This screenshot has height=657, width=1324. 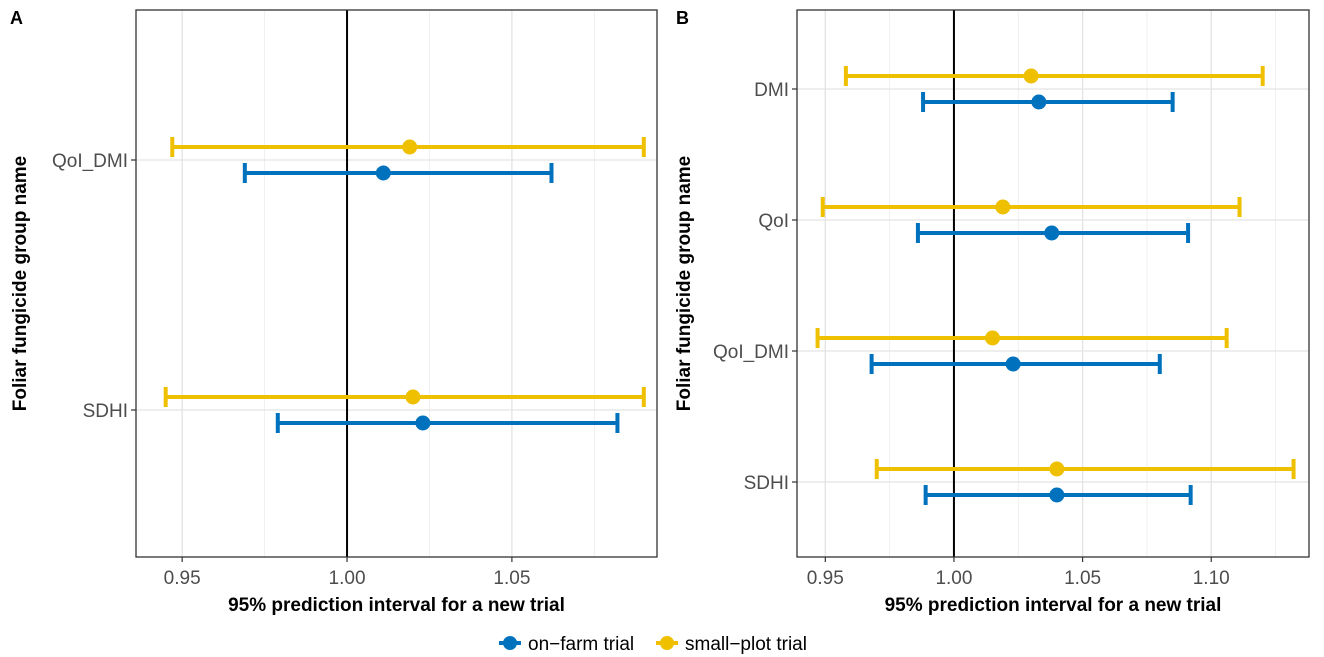 I want to click on legend-item: on−farm trial, so click(x=566, y=644).